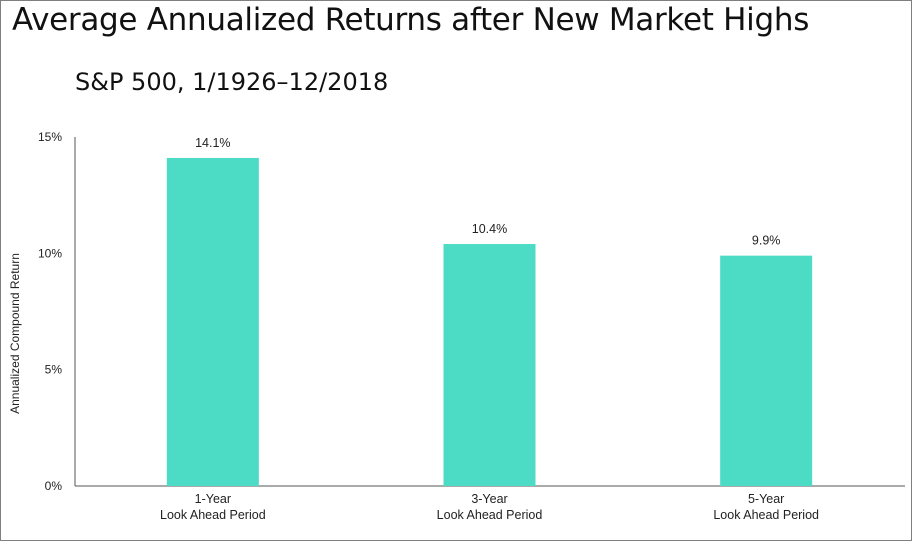 The width and height of the screenshot is (912, 541). What do you see at coordinates (766, 499) in the screenshot?
I see `x-tick-label: 5-Year` at bounding box center [766, 499].